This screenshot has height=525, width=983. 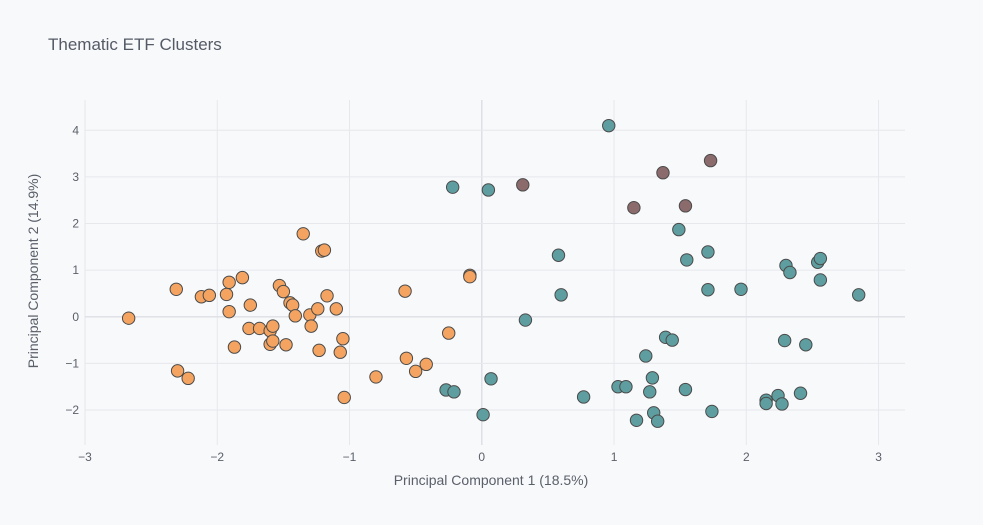 I want to click on x-tick-label: 1, so click(x=614, y=457).